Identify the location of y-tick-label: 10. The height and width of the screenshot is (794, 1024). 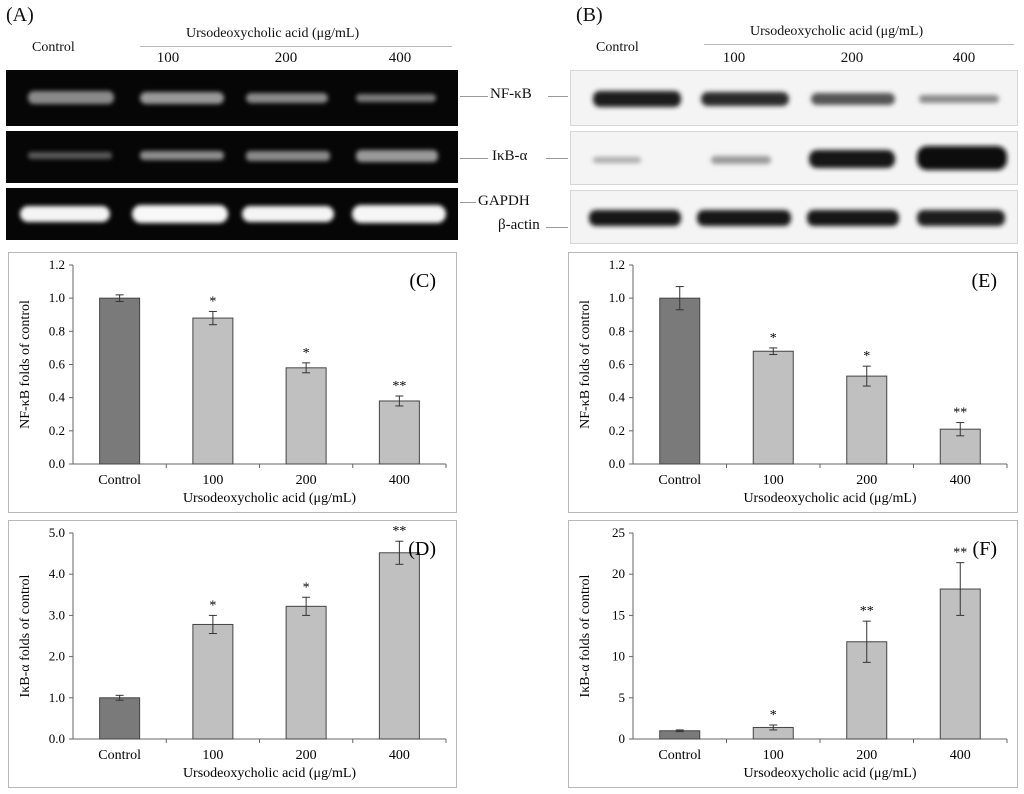
(618, 656).